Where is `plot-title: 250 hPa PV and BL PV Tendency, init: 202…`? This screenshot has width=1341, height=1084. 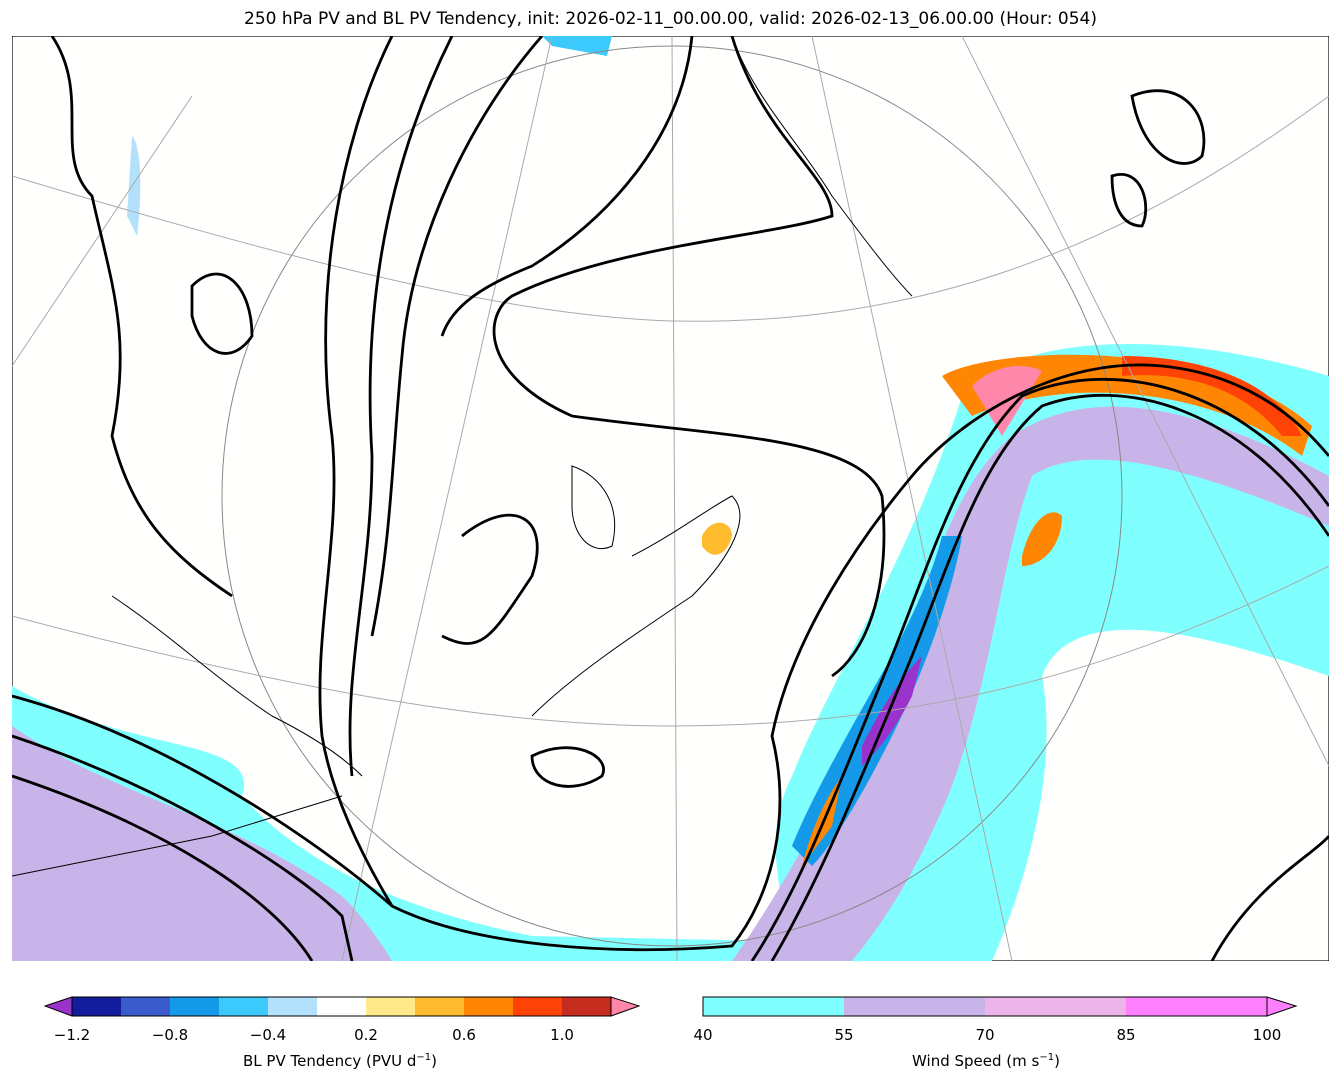 plot-title: 250 hPa PV and BL PV Tendency, init: 202… is located at coordinates (670, 19).